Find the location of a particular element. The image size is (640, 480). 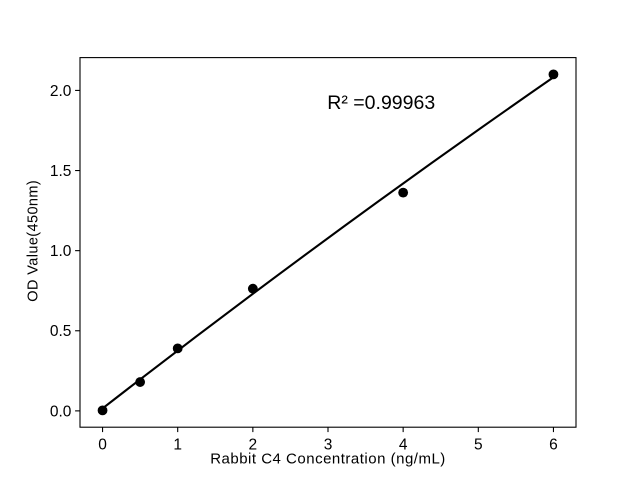

svg-text: 5 is located at coordinates (478, 444).